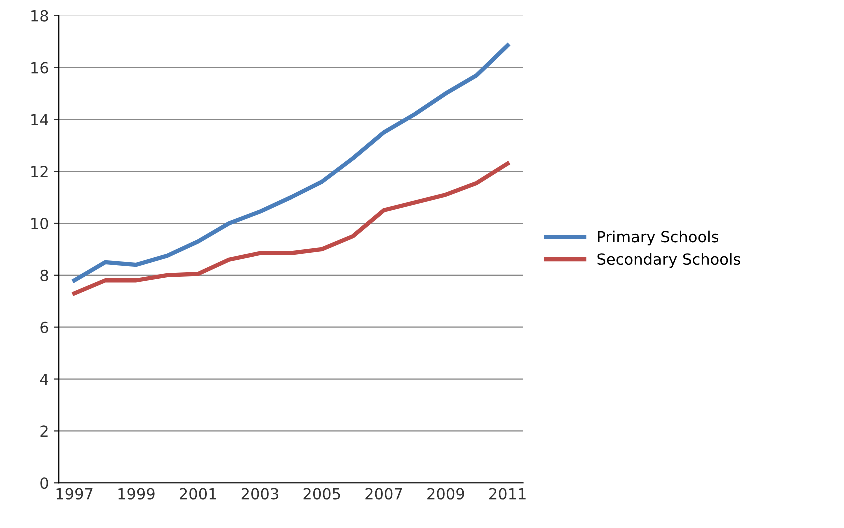  Describe the element at coordinates (40, 16) in the screenshot. I see `y-tick-label: 18` at that location.